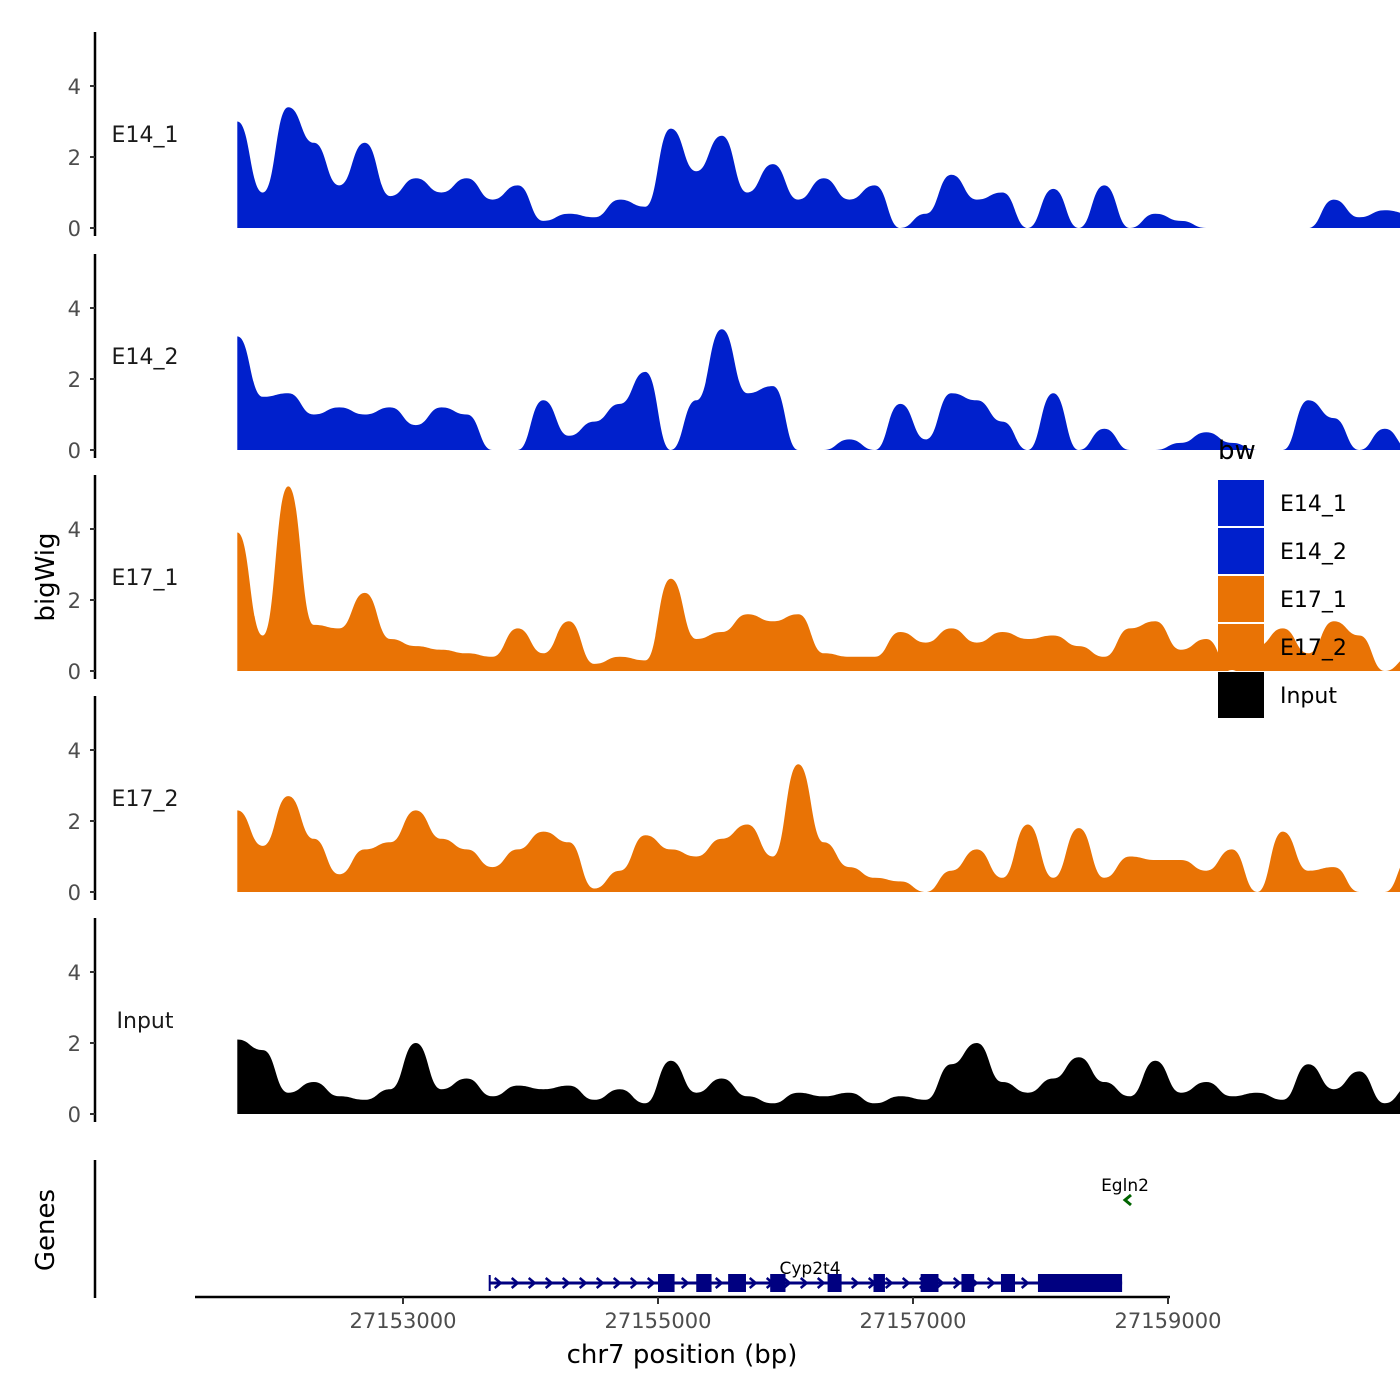 This screenshot has height=1400, width=1400. Describe the element at coordinates (658, 1321) in the screenshot. I see `x-tick-label: 27155000` at that location.